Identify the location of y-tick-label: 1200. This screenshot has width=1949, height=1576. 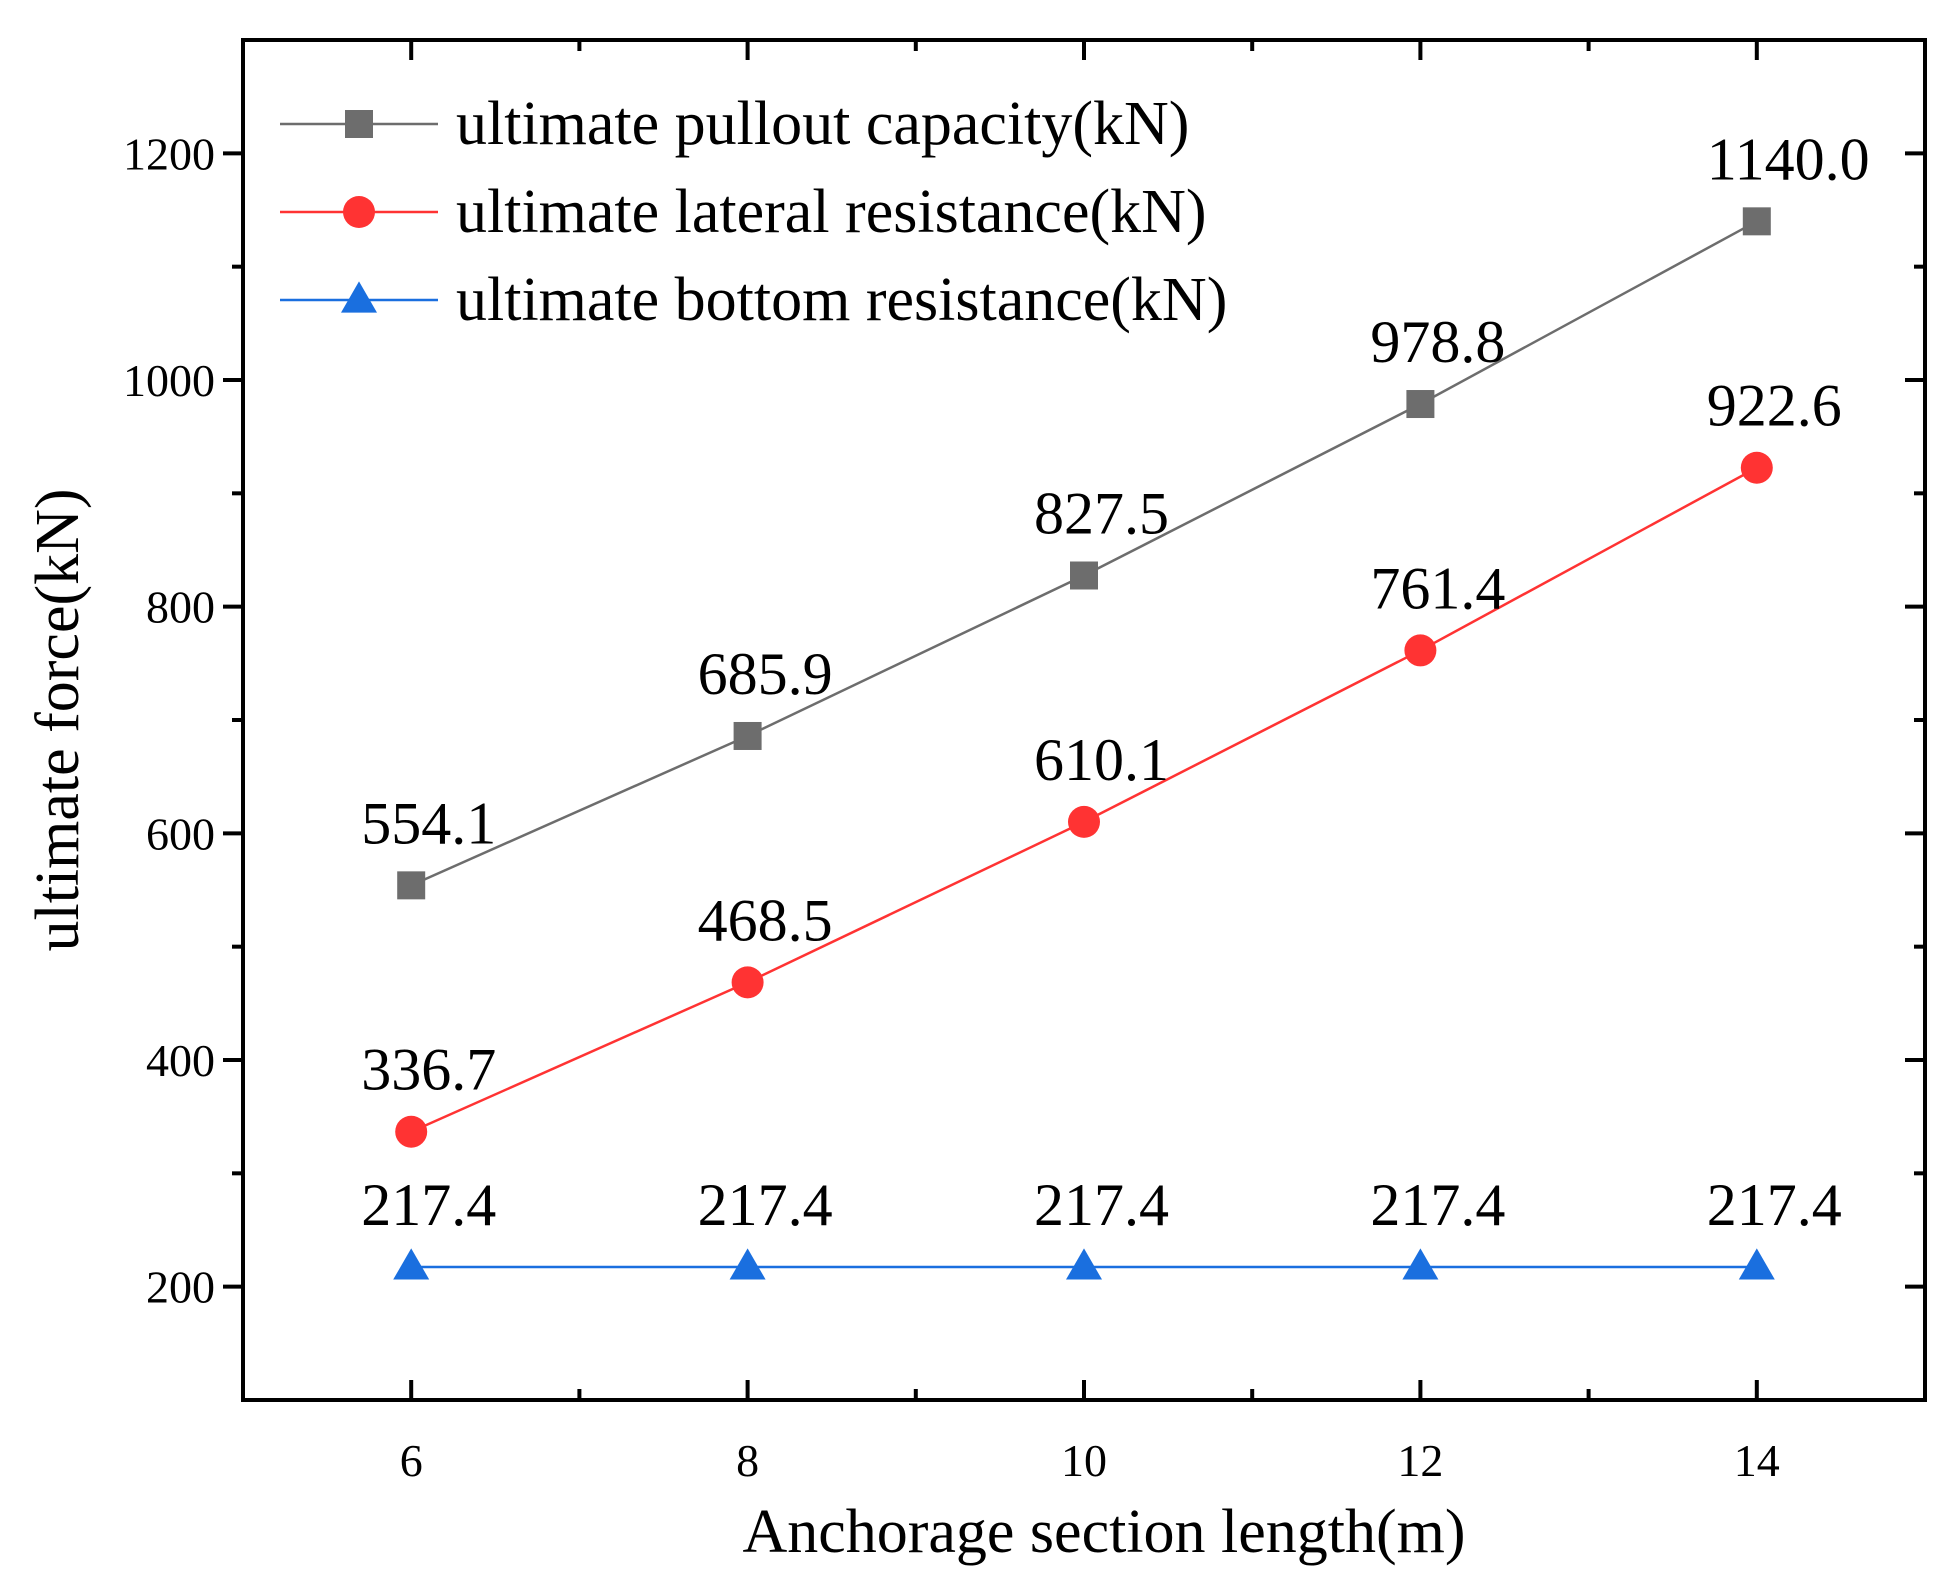
(169, 153).